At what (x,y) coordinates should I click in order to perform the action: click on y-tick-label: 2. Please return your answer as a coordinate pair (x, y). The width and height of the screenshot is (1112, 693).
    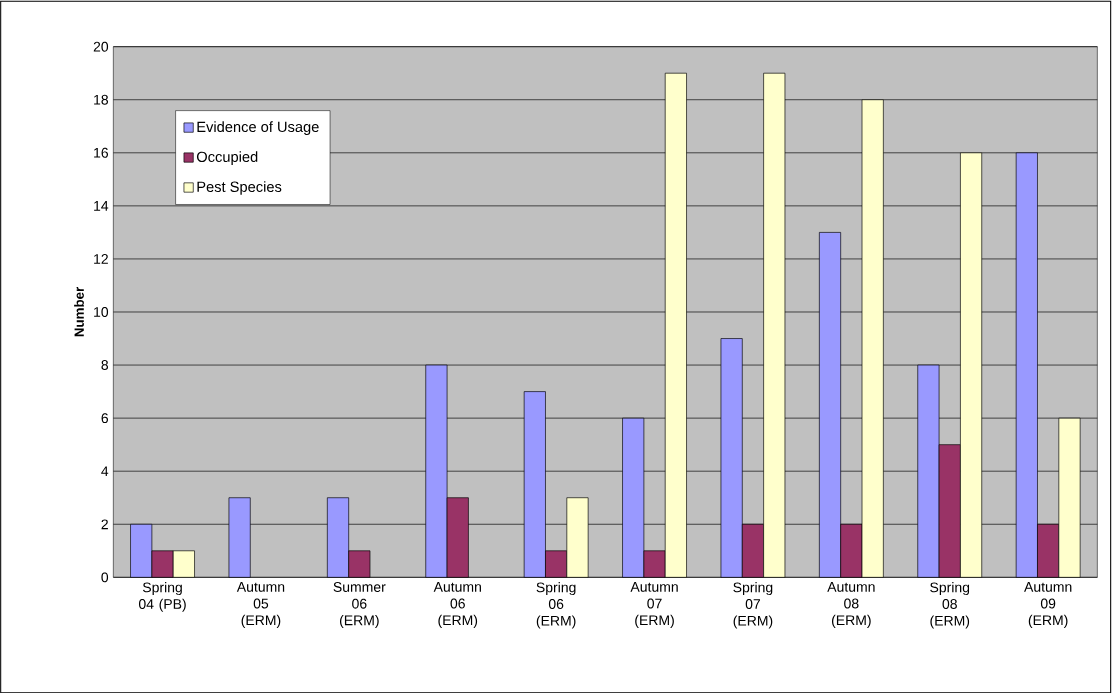
    Looking at the image, I should click on (104, 524).